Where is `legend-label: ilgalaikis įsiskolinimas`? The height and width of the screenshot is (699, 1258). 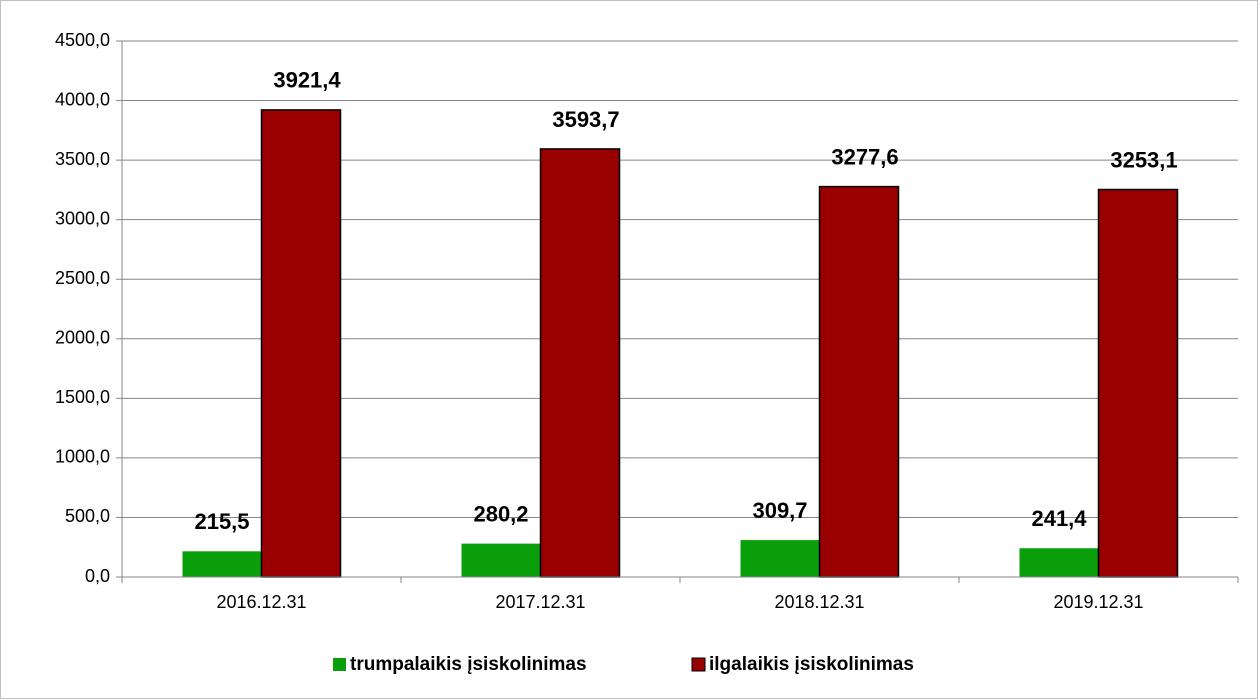 legend-label: ilgalaikis įsiskolinimas is located at coordinates (811, 664).